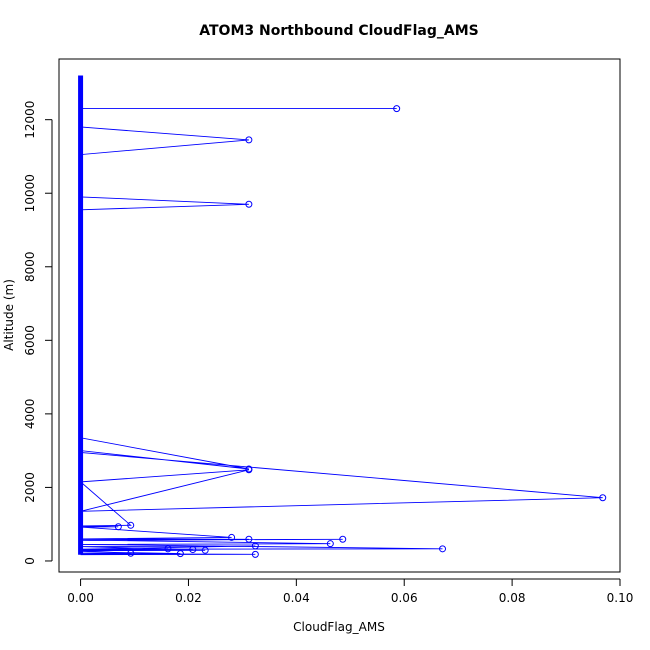  Describe the element at coordinates (338, 31) in the screenshot. I see `chart-title: ATOM3 Northbound CloudFlag_AMS` at that location.